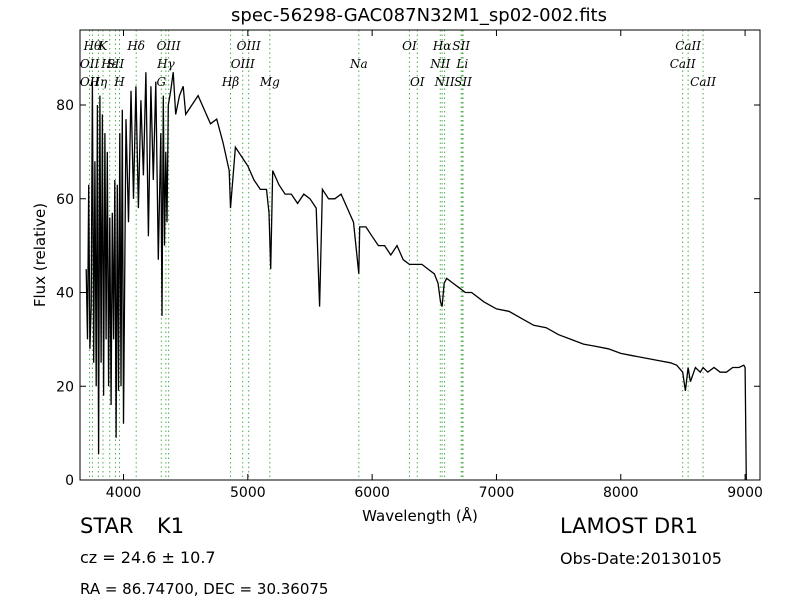 This screenshot has height=600, width=800. What do you see at coordinates (124, 493) in the screenshot?
I see `x-tick-label: 4000` at bounding box center [124, 493].